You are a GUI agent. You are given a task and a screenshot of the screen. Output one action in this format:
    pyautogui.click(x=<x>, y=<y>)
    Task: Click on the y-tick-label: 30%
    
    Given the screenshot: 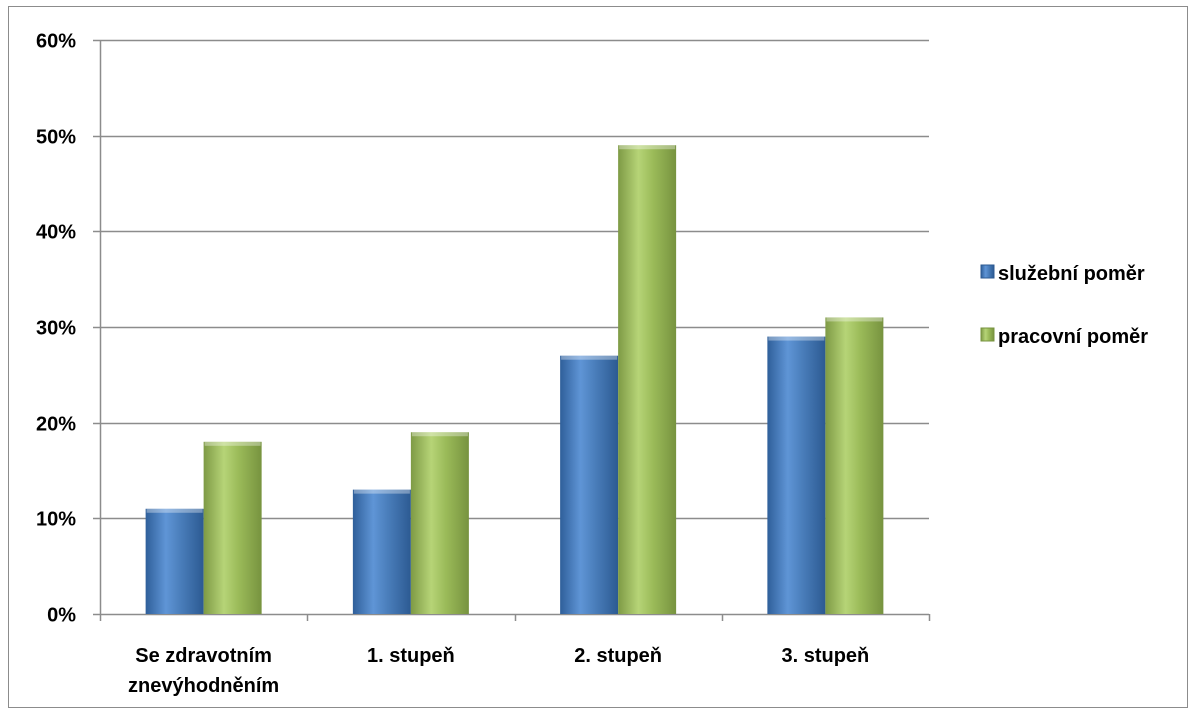 What is the action you would take?
    pyautogui.click(x=56, y=329)
    